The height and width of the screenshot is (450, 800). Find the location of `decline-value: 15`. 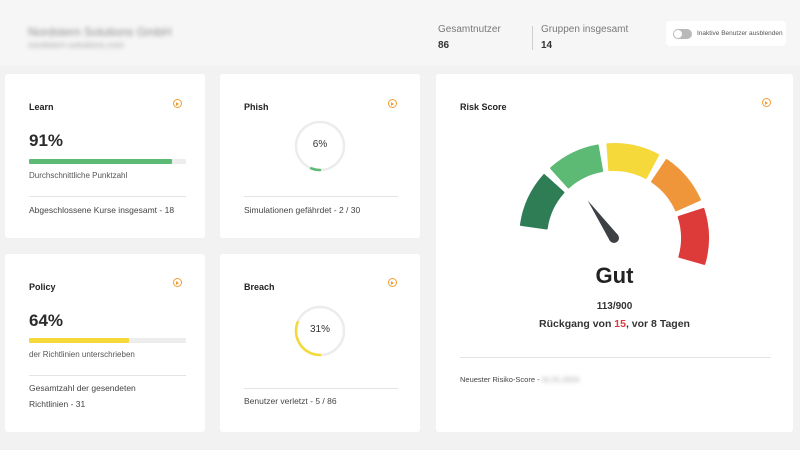

decline-value: 15 is located at coordinates (620, 324).